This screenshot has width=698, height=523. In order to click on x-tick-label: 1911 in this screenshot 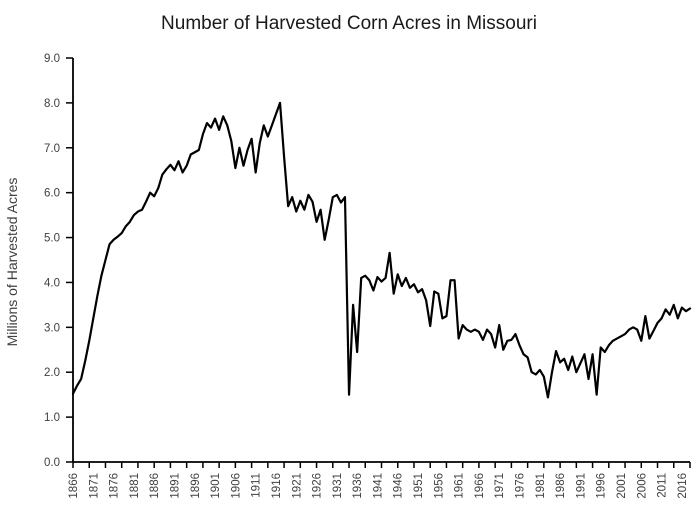, I will do `click(257, 485)`.